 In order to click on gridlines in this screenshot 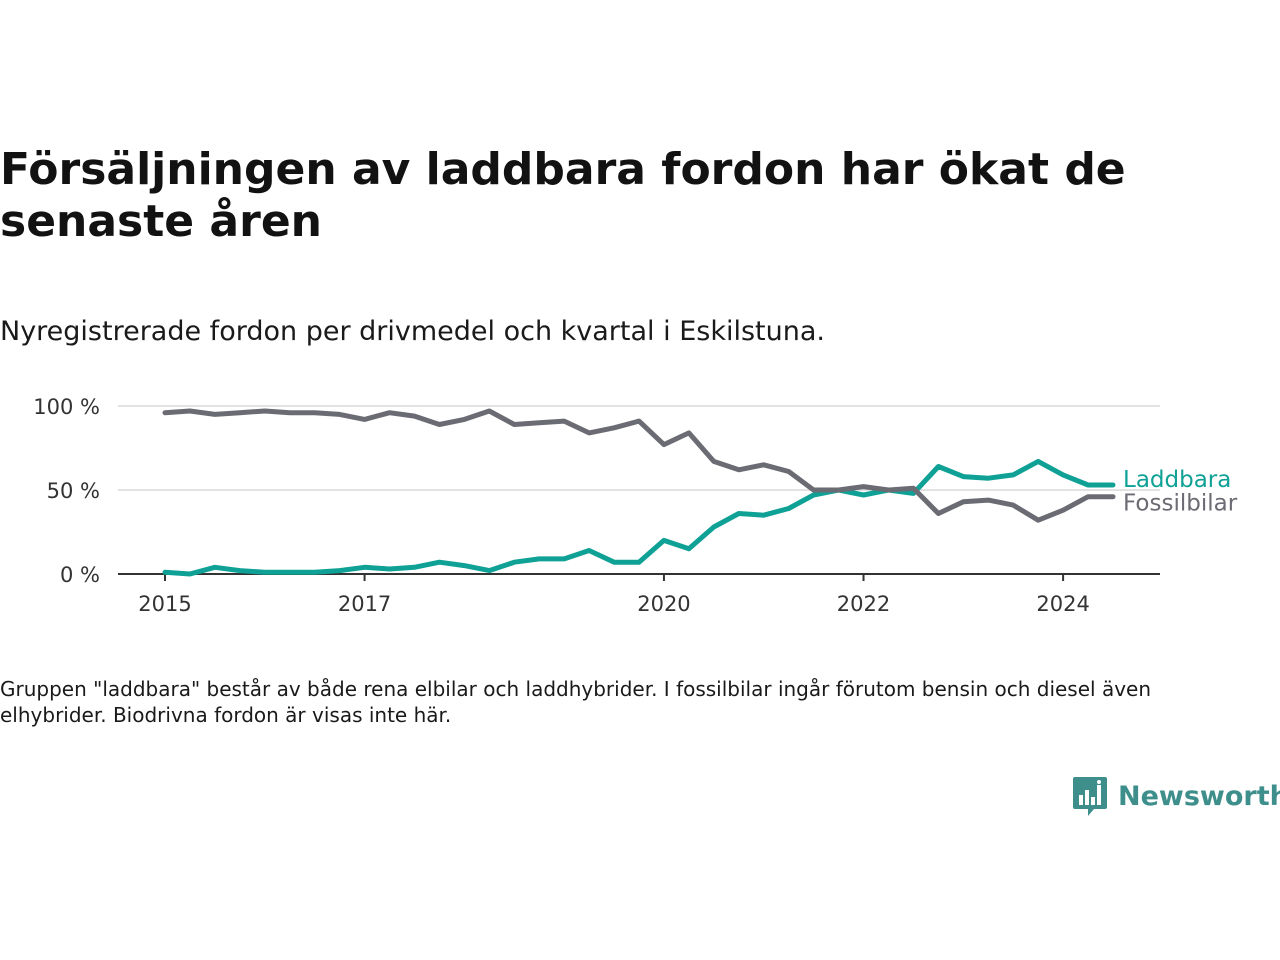, I will do `click(639, 448)`.